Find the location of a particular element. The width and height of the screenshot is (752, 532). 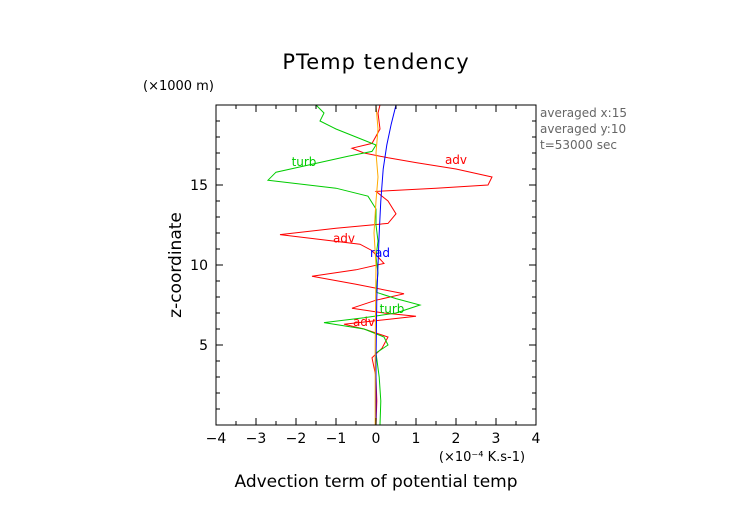

series-label-turb-0: turb is located at coordinates (304, 162).